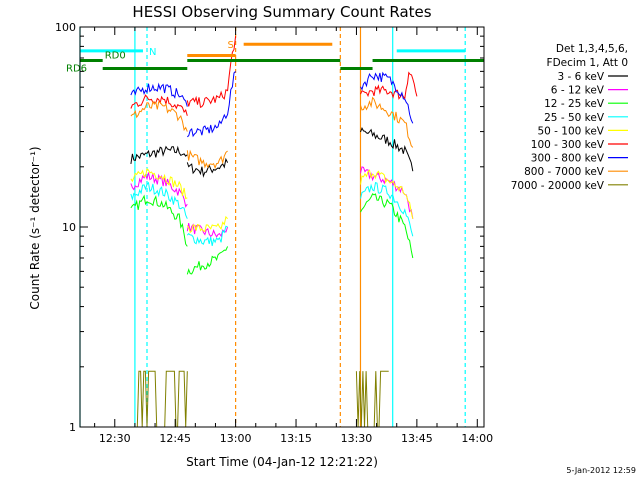 Image resolution: width=640 pixels, height=480 pixels. I want to click on y-axis-label: Count Rate (s⁻¹ detector⁻¹), so click(35, 227).